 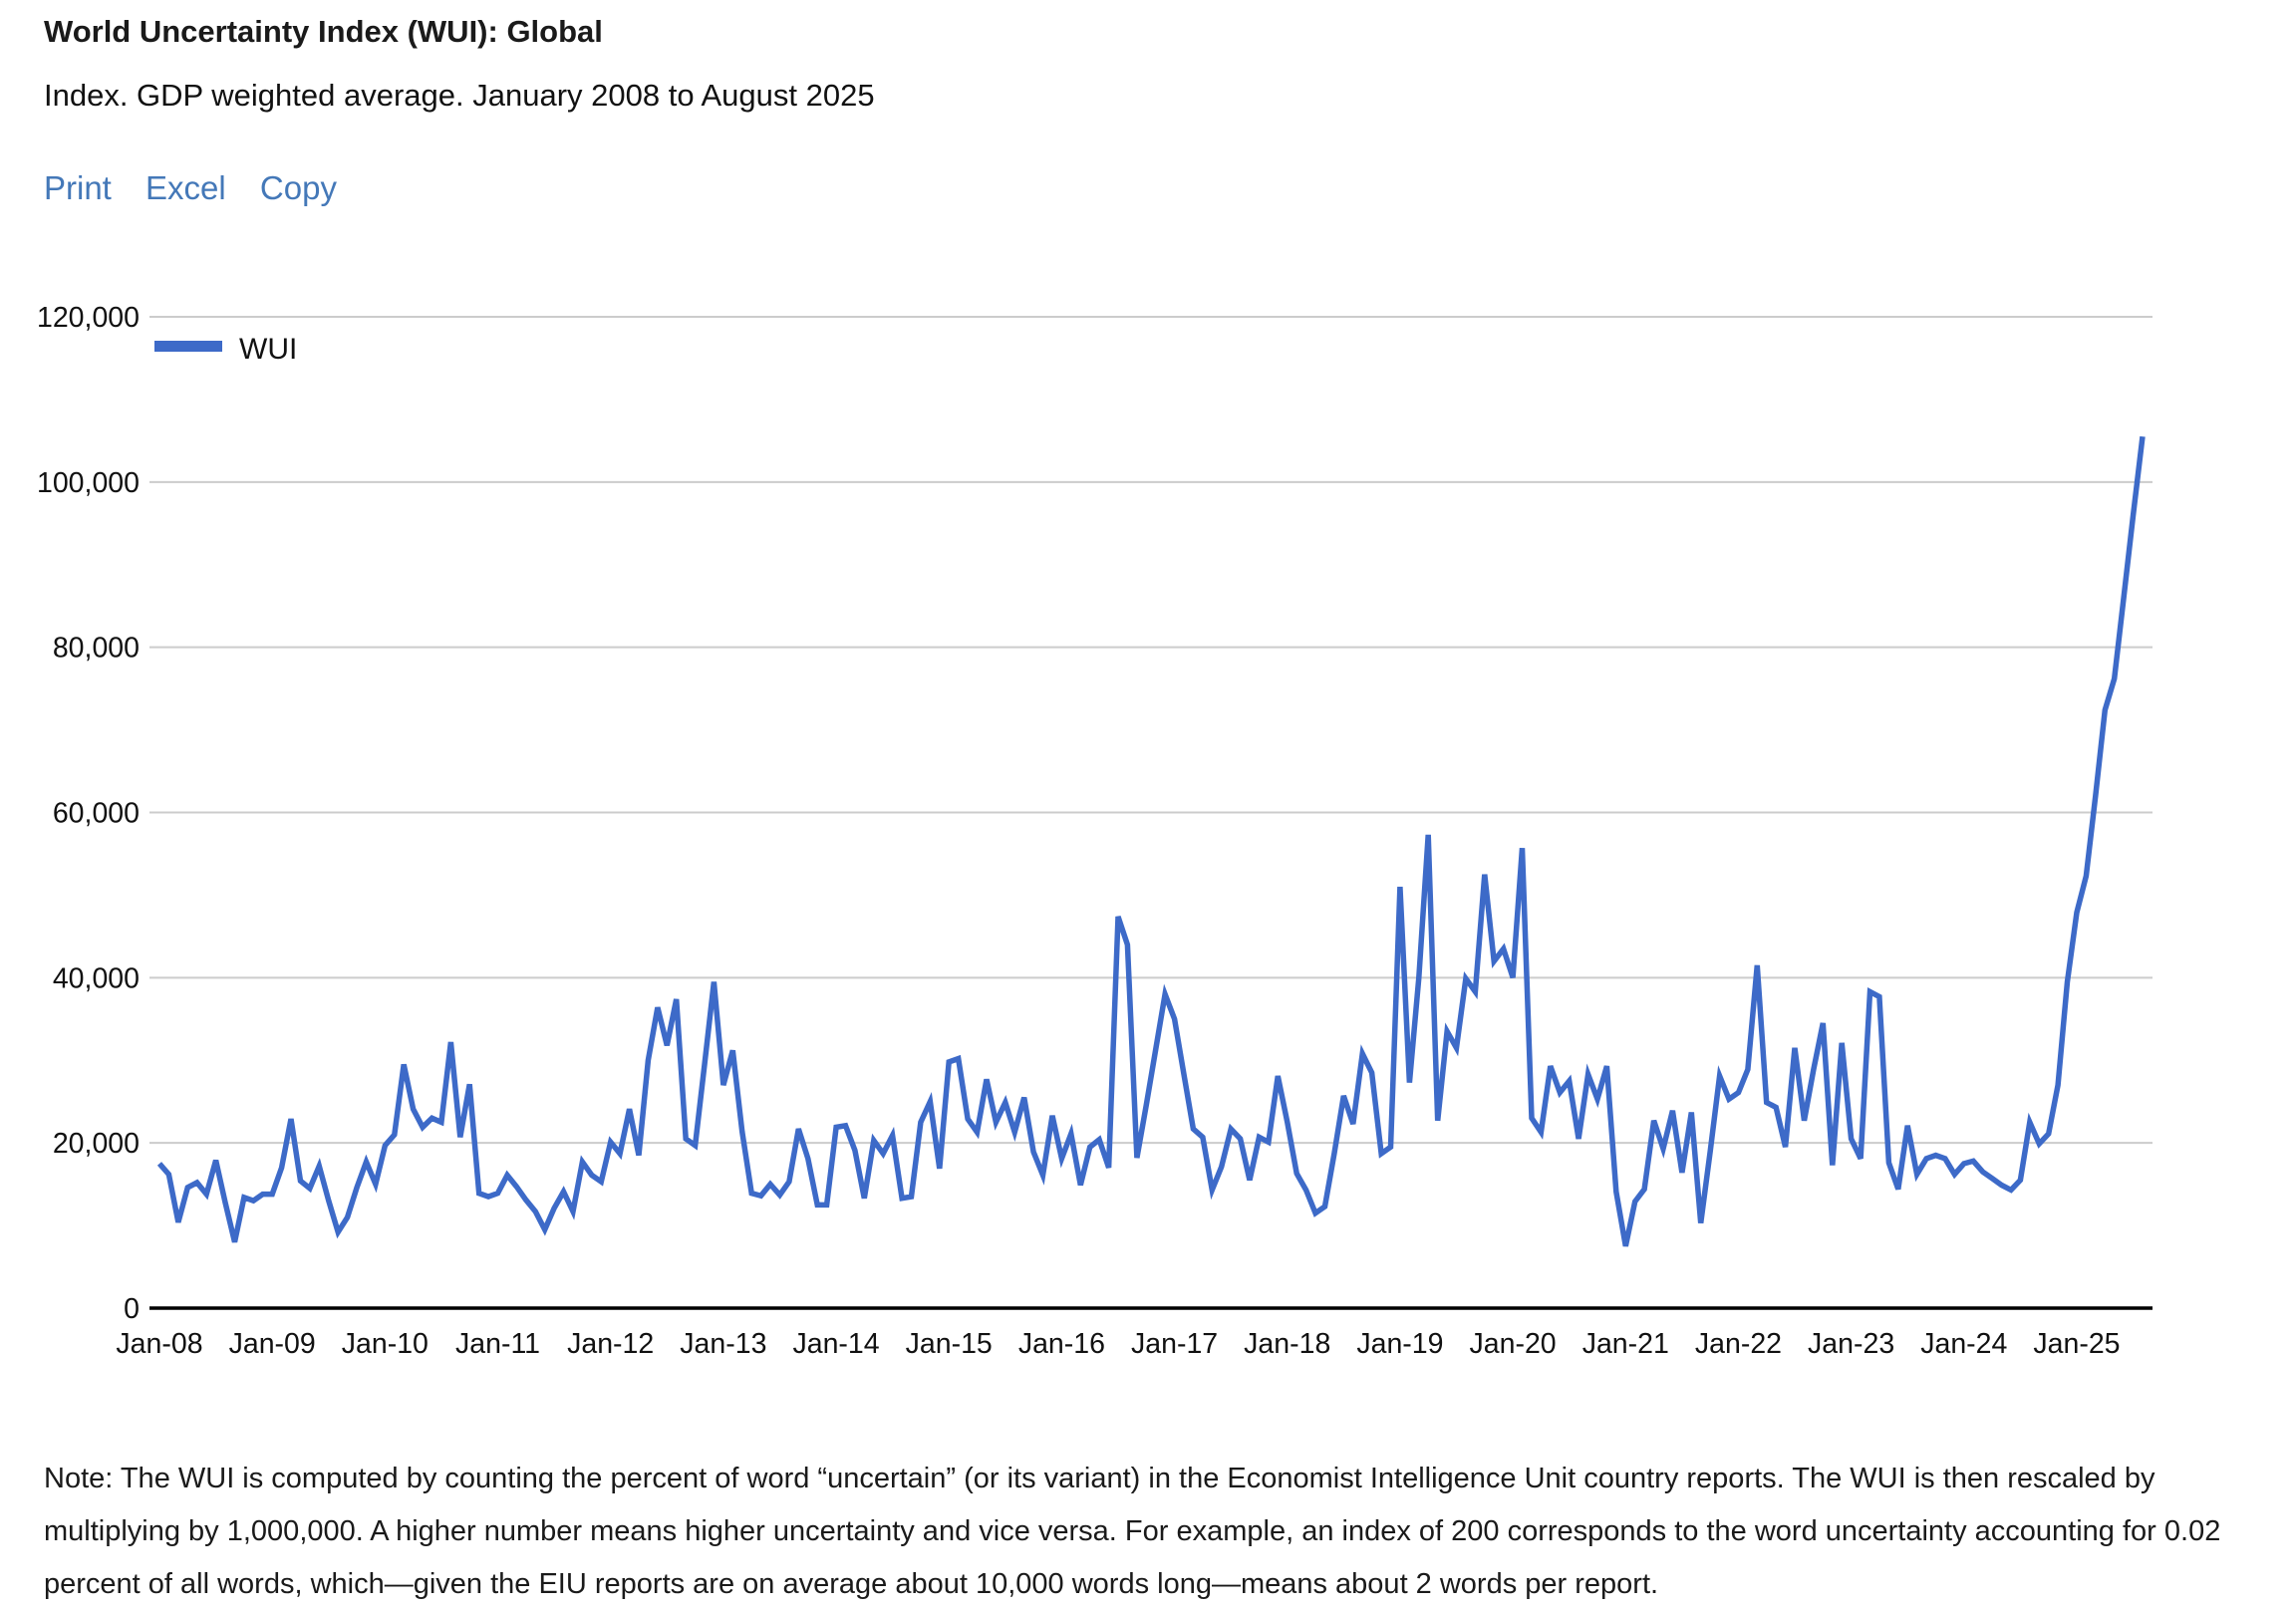 What do you see at coordinates (185, 188) in the screenshot?
I see `excel-link: Excel` at bounding box center [185, 188].